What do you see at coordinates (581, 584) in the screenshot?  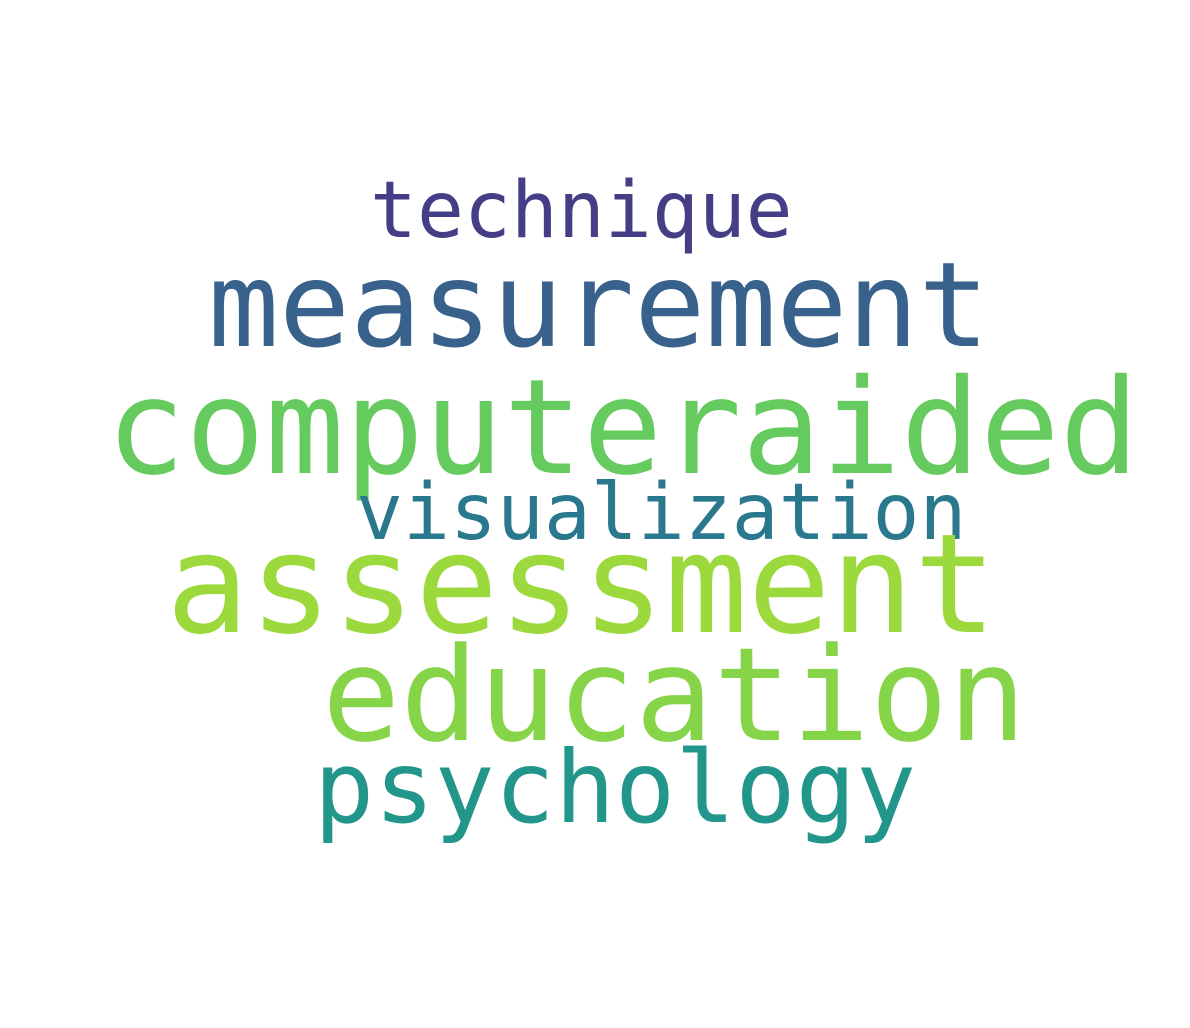 I see `word-assessment: assessment` at bounding box center [581, 584].